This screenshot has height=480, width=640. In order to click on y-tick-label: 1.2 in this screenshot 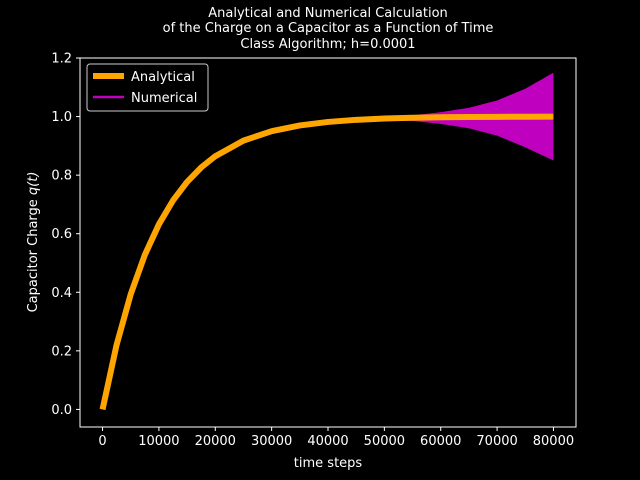, I will do `click(61, 59)`.